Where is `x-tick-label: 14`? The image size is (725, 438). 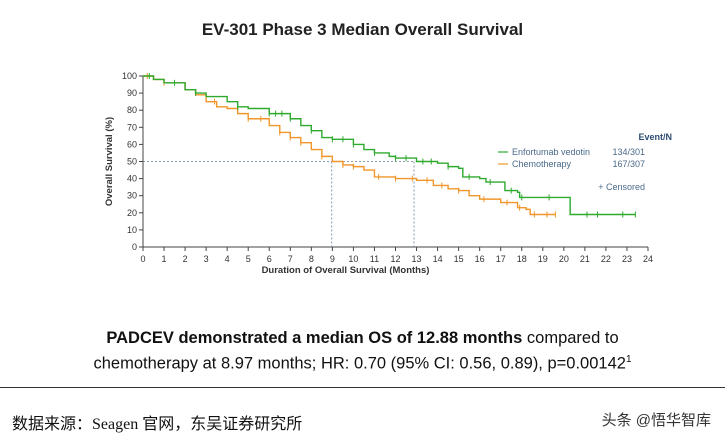
x-tick-label: 14 is located at coordinates (438, 259).